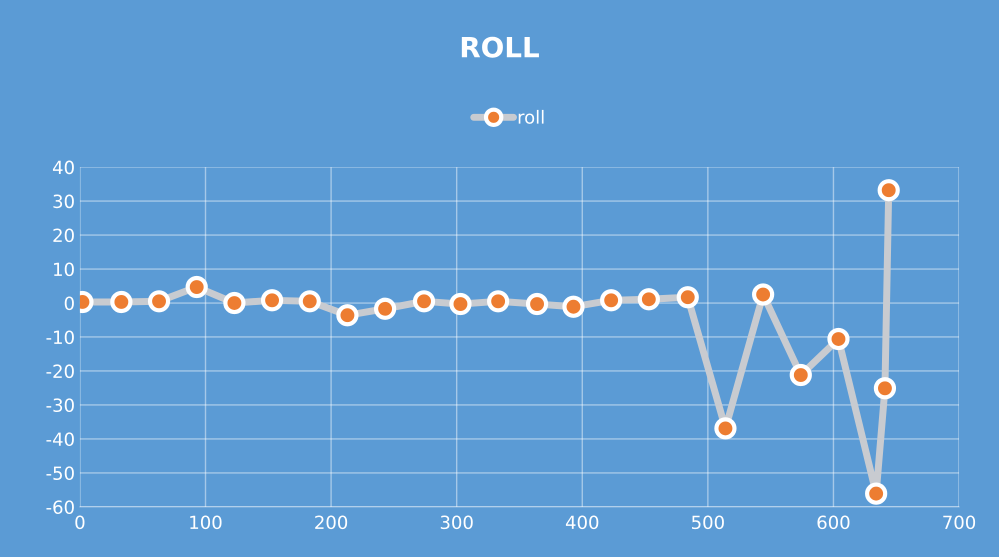 The image size is (999, 557). What do you see at coordinates (60, 337) in the screenshot?
I see `y-tick-label: -10` at bounding box center [60, 337].